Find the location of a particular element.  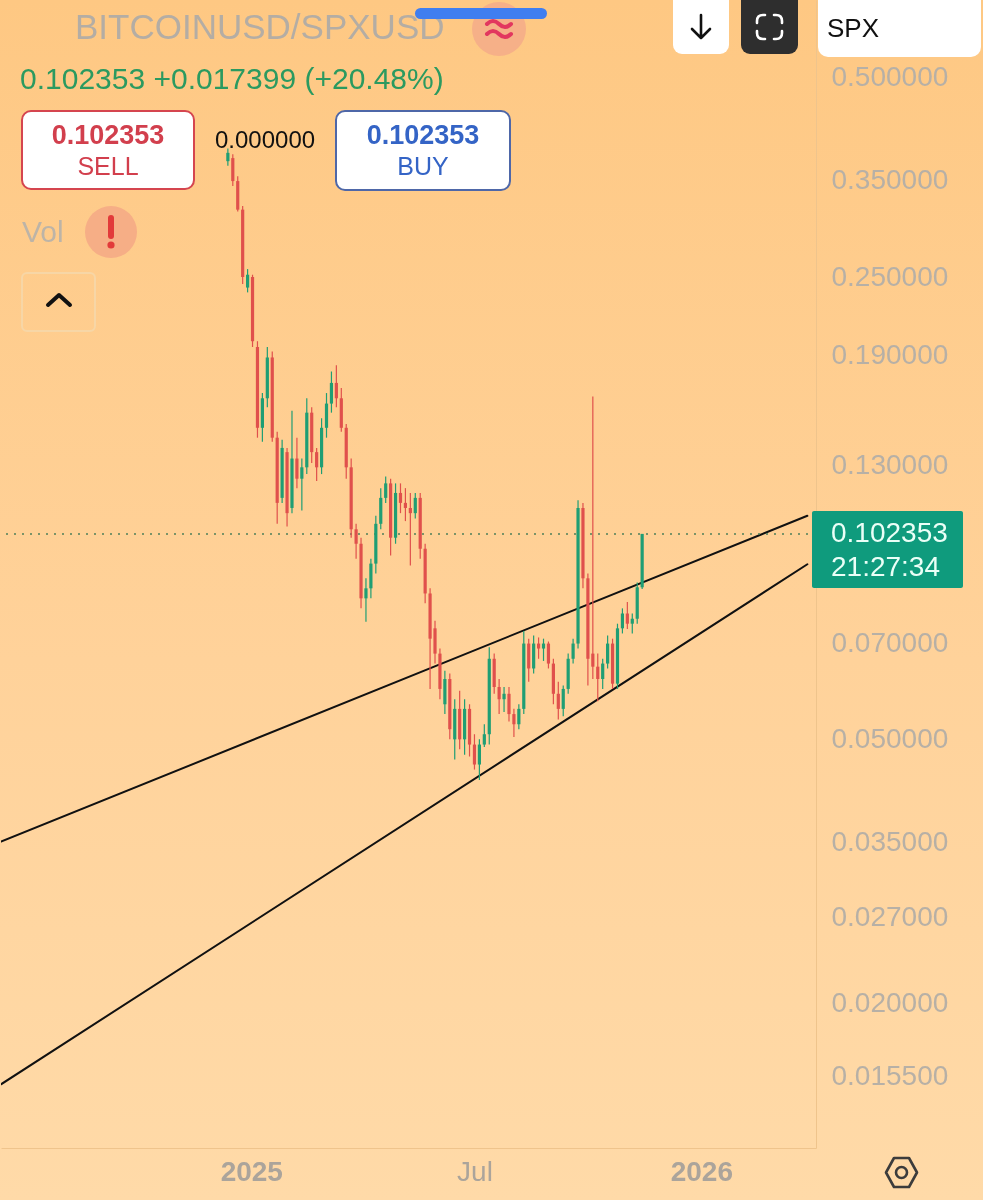

x-tick-label: 2025 is located at coordinates (251, 1171).